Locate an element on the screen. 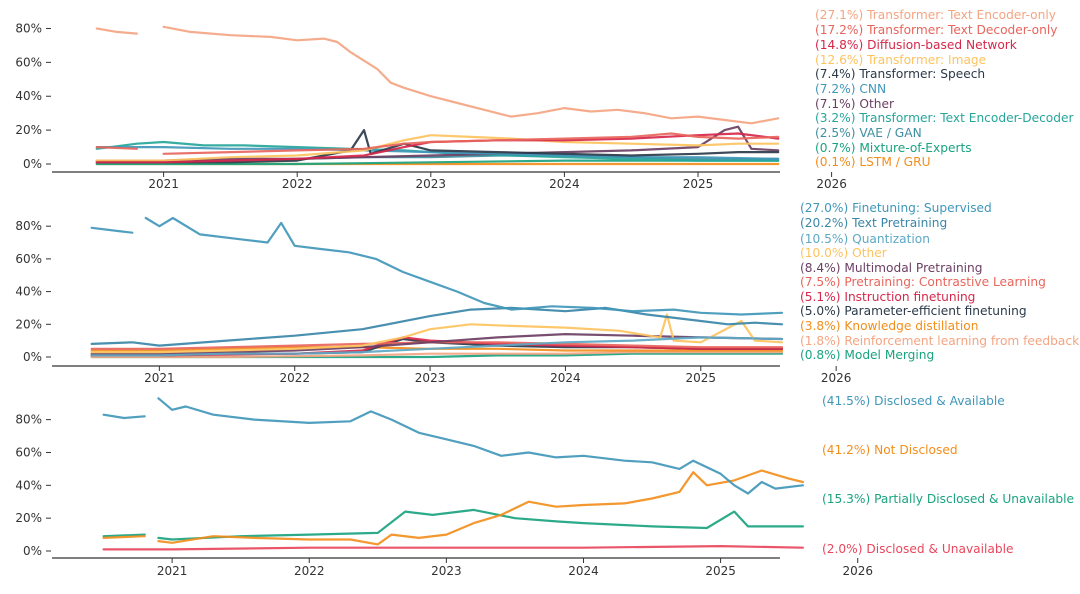 The image size is (1080, 594). legend-label: (20.2%) Text Pretraining is located at coordinates (873, 223).